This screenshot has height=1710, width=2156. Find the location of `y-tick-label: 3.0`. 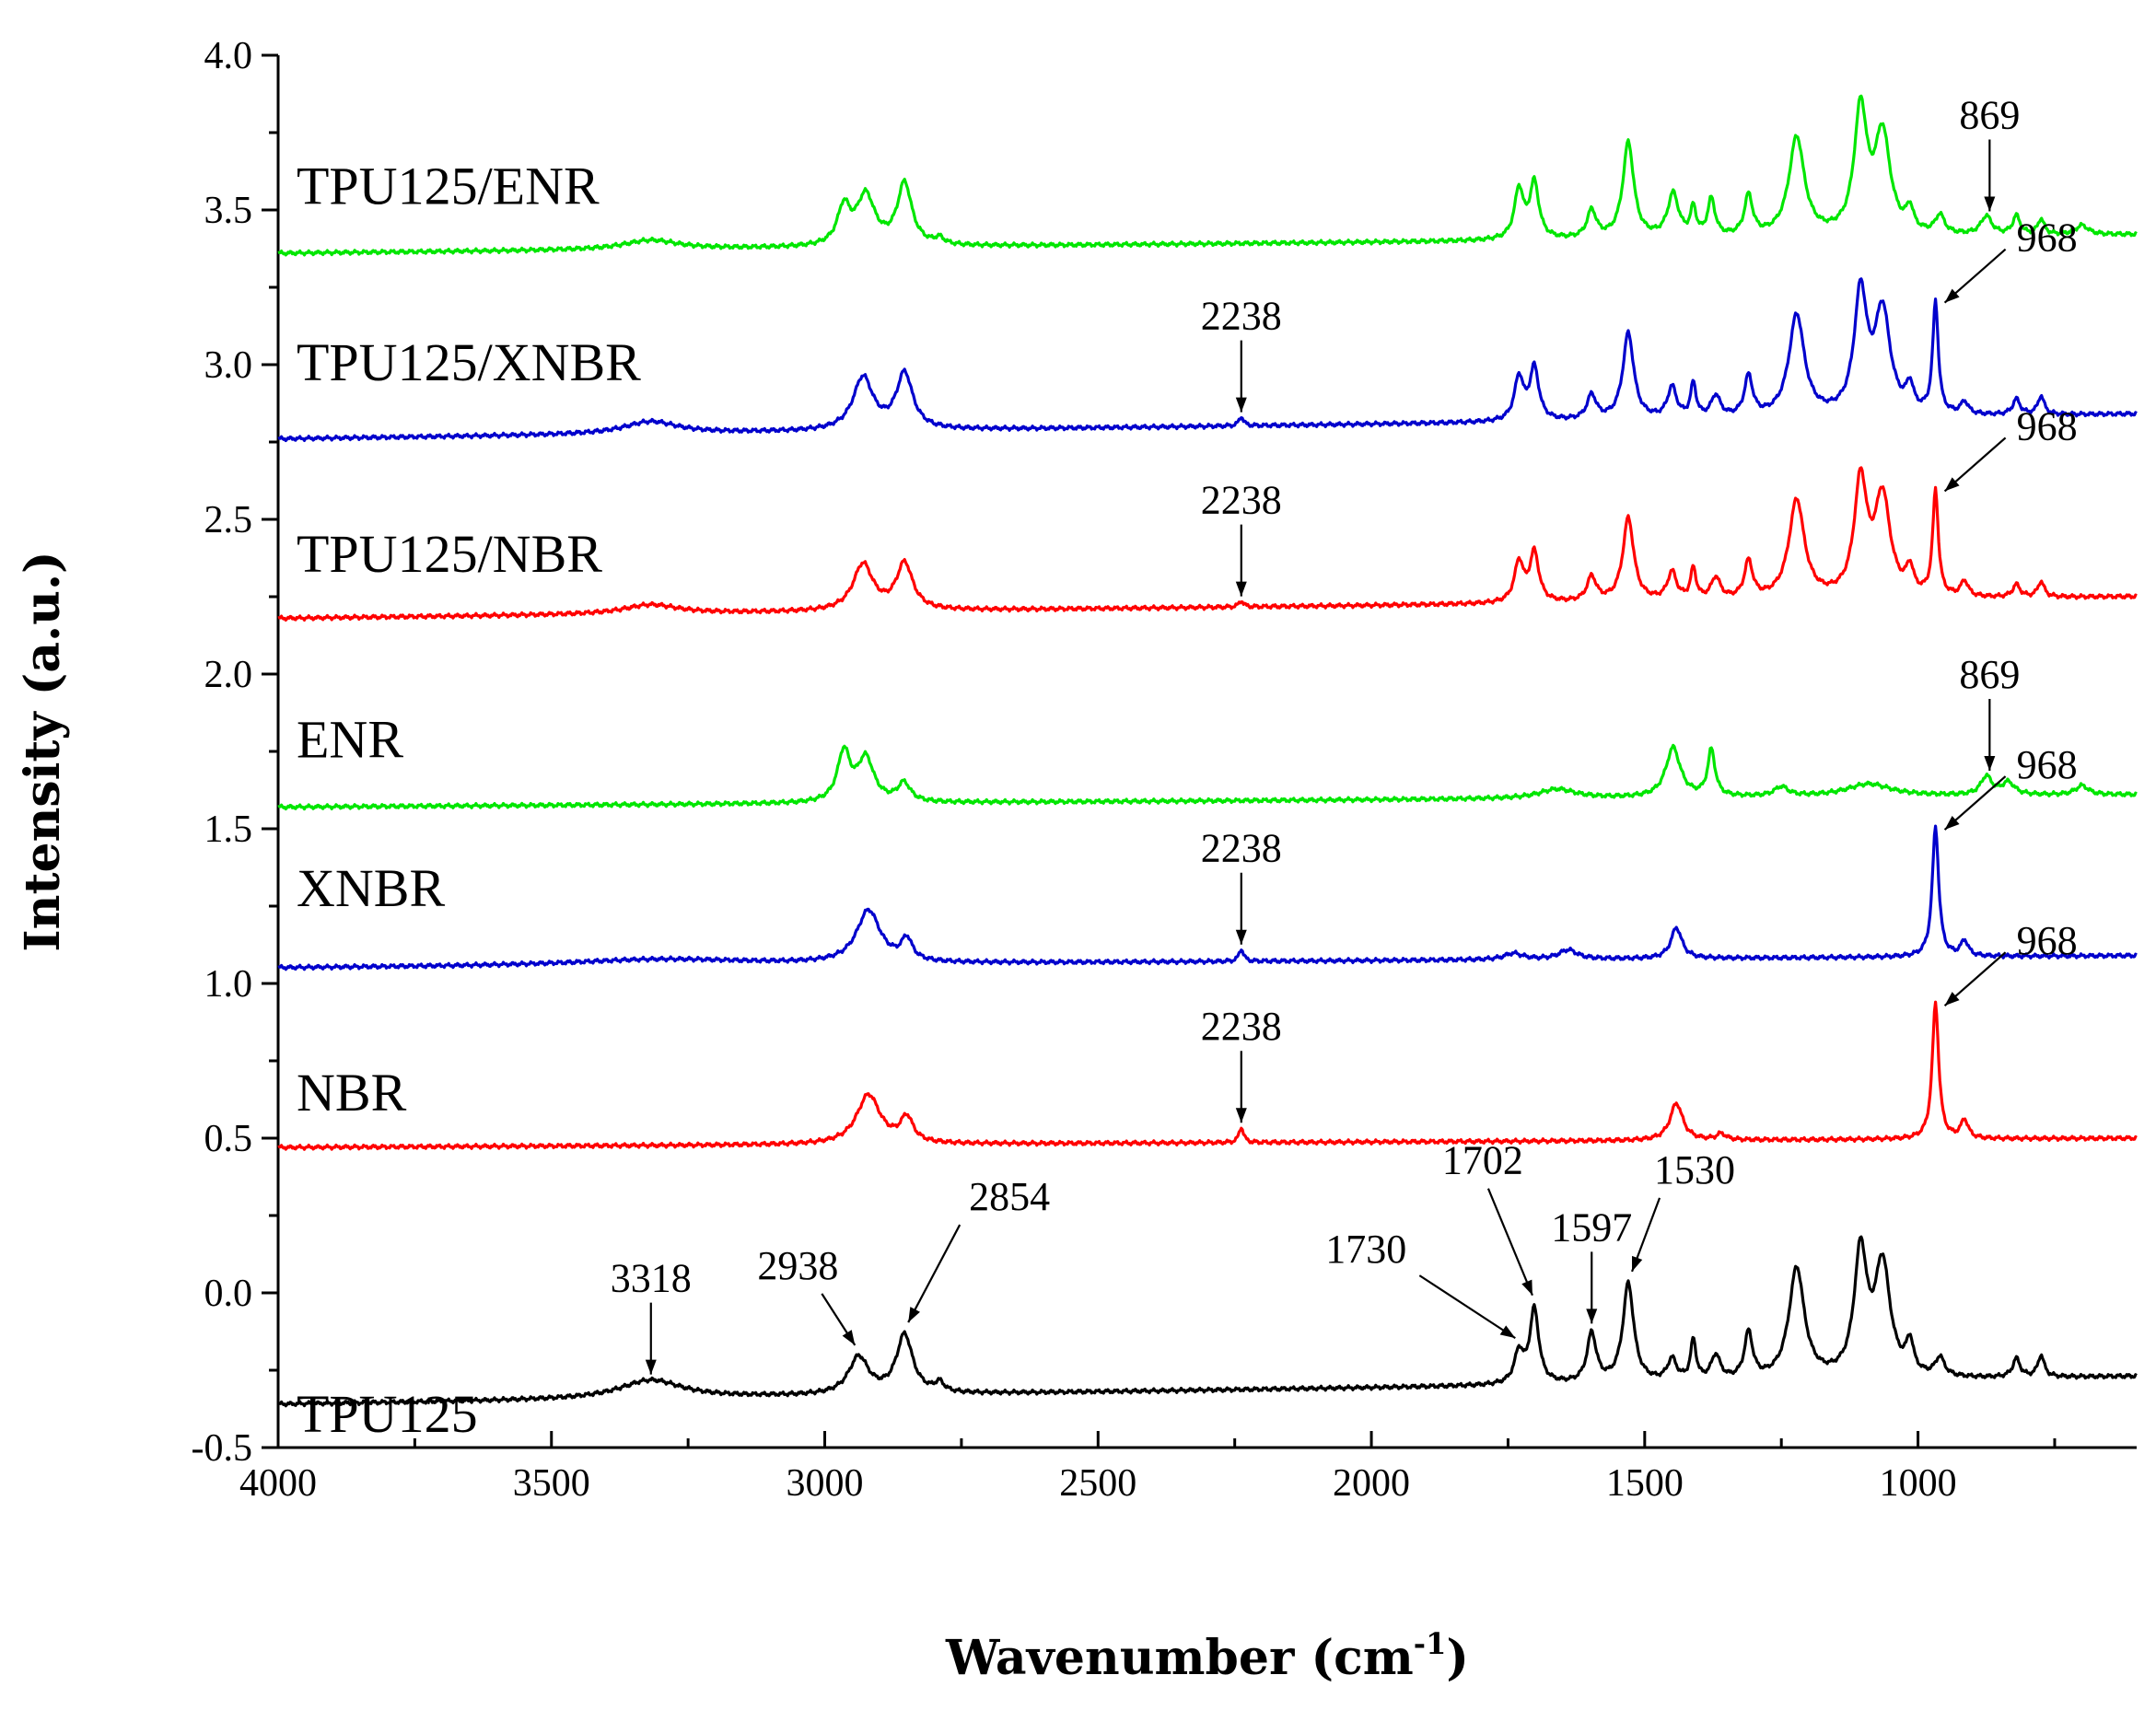

y-tick-label: 3.0 is located at coordinates (228, 365).